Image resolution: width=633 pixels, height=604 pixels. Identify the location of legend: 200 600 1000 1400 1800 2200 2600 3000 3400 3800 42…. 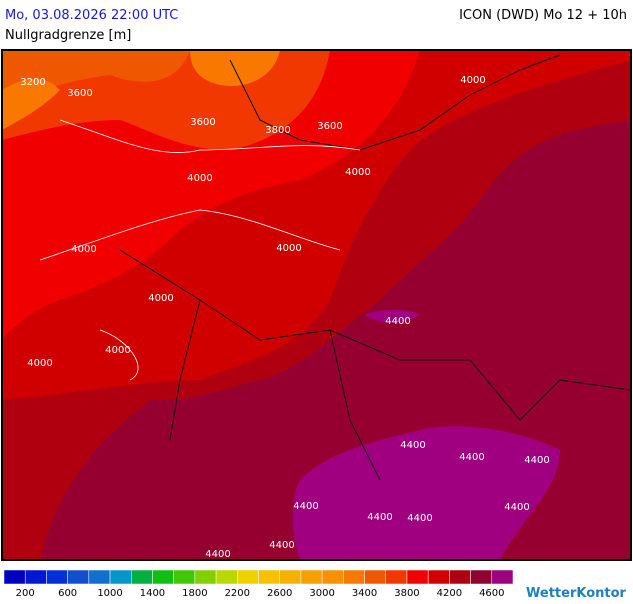
(258, 584).